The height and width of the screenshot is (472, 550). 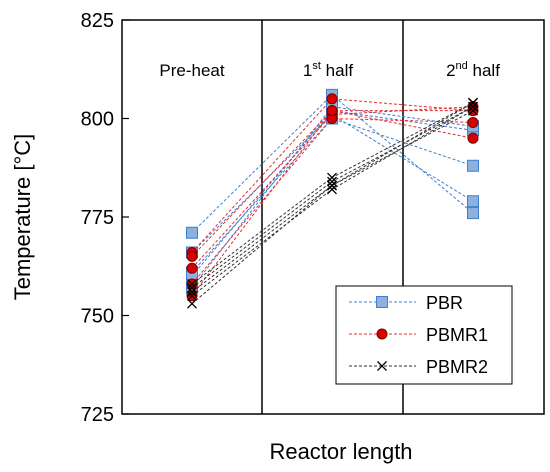 I want to click on legend-item-pbr: PBR, so click(x=406, y=303).